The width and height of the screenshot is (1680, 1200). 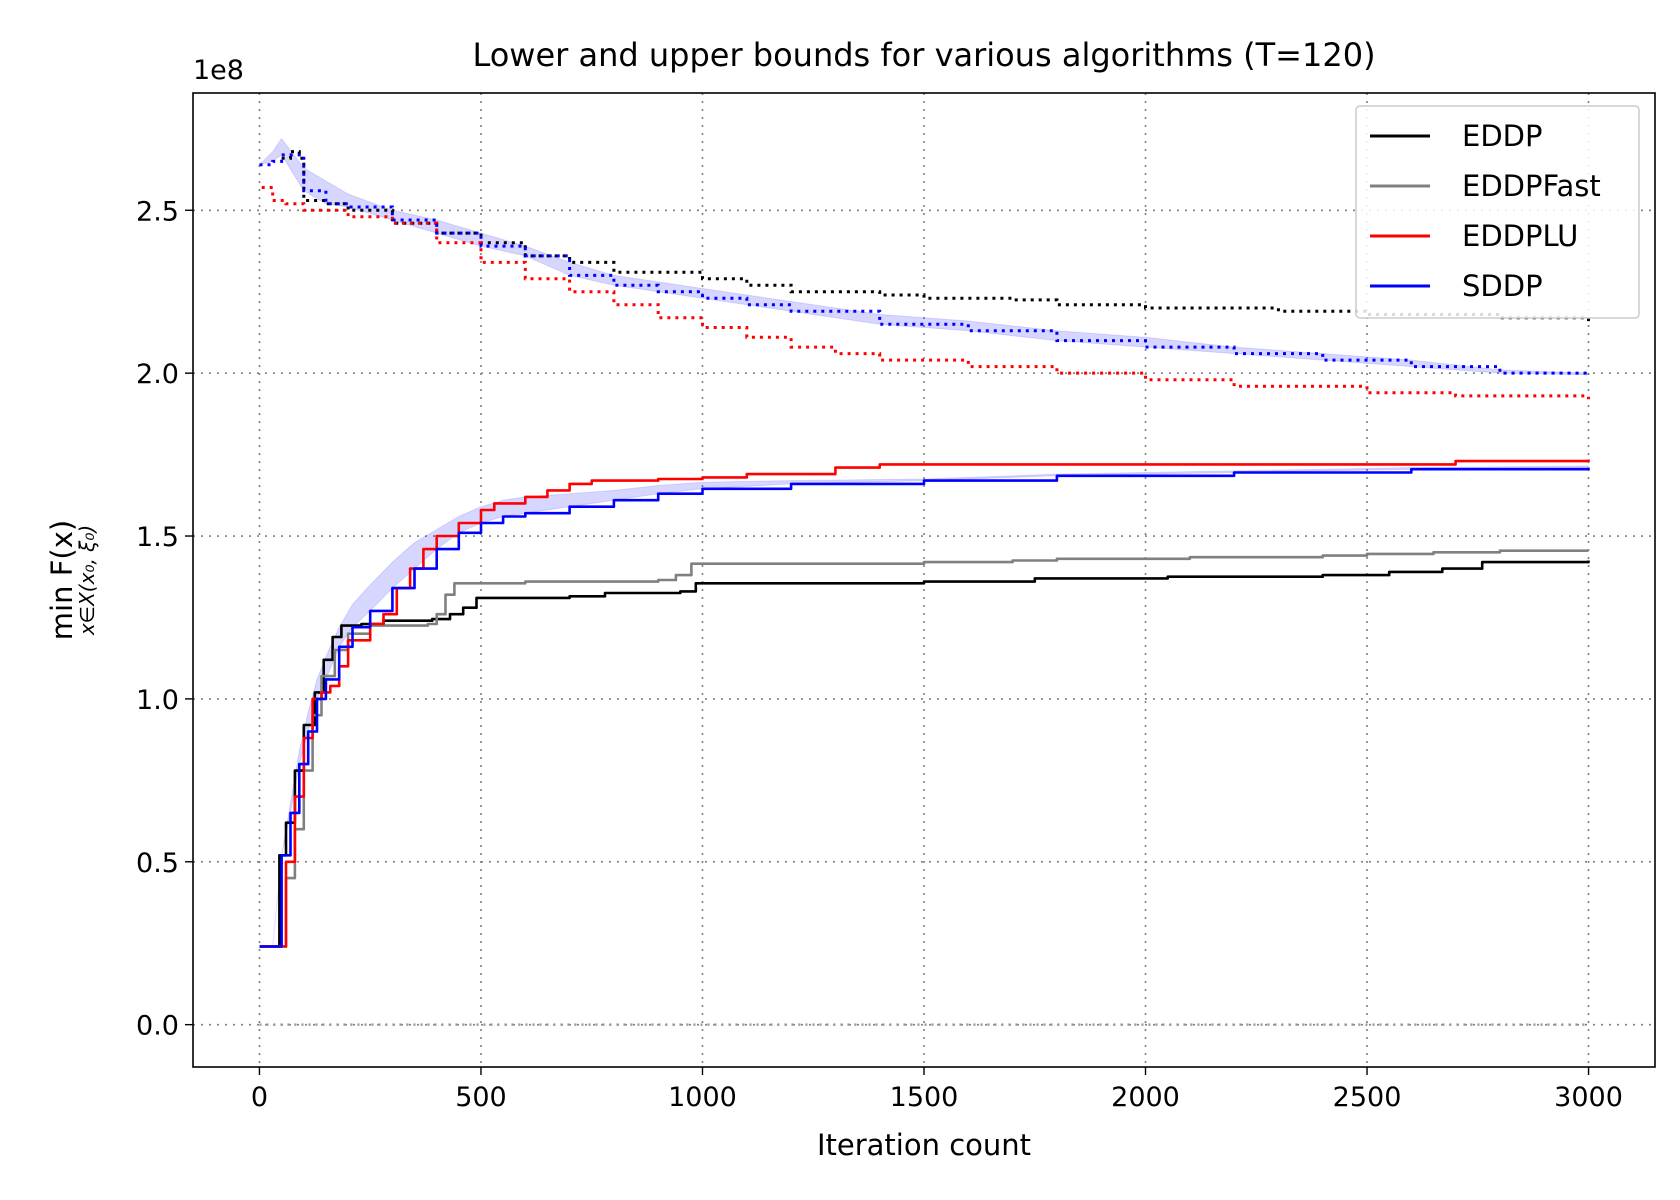 What do you see at coordinates (702, 1097) in the screenshot?
I see `x-tick-label: 1000` at bounding box center [702, 1097].